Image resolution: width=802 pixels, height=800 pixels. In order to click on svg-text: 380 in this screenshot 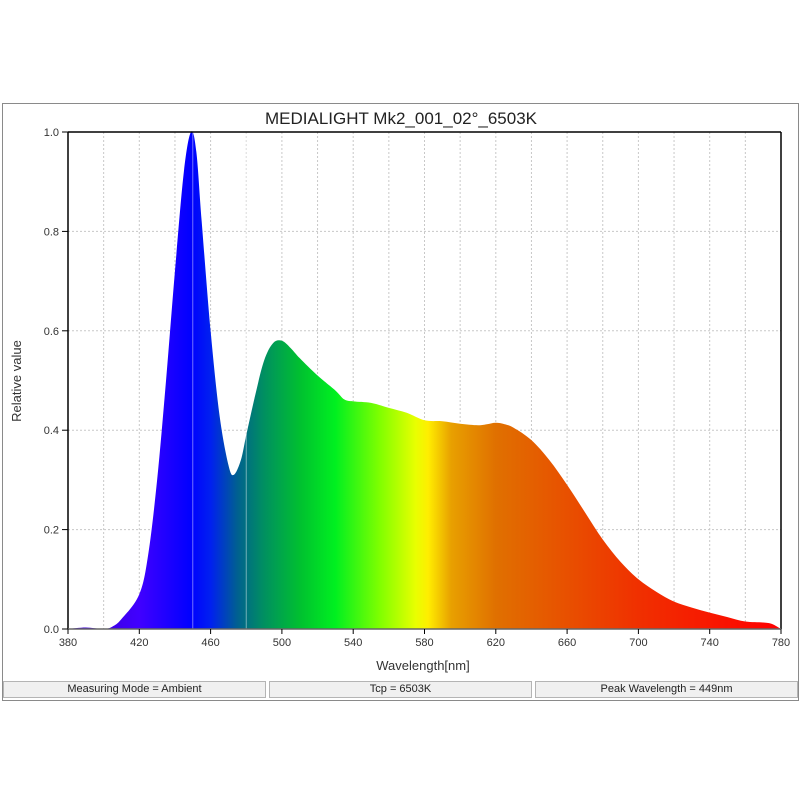, I will do `click(68, 643)`.